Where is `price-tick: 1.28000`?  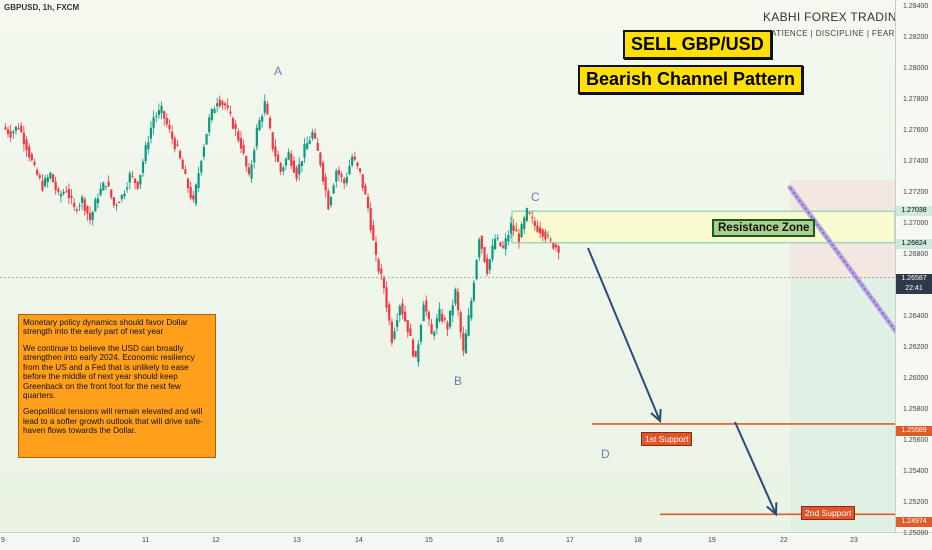 price-tick: 1.28000 is located at coordinates (916, 68).